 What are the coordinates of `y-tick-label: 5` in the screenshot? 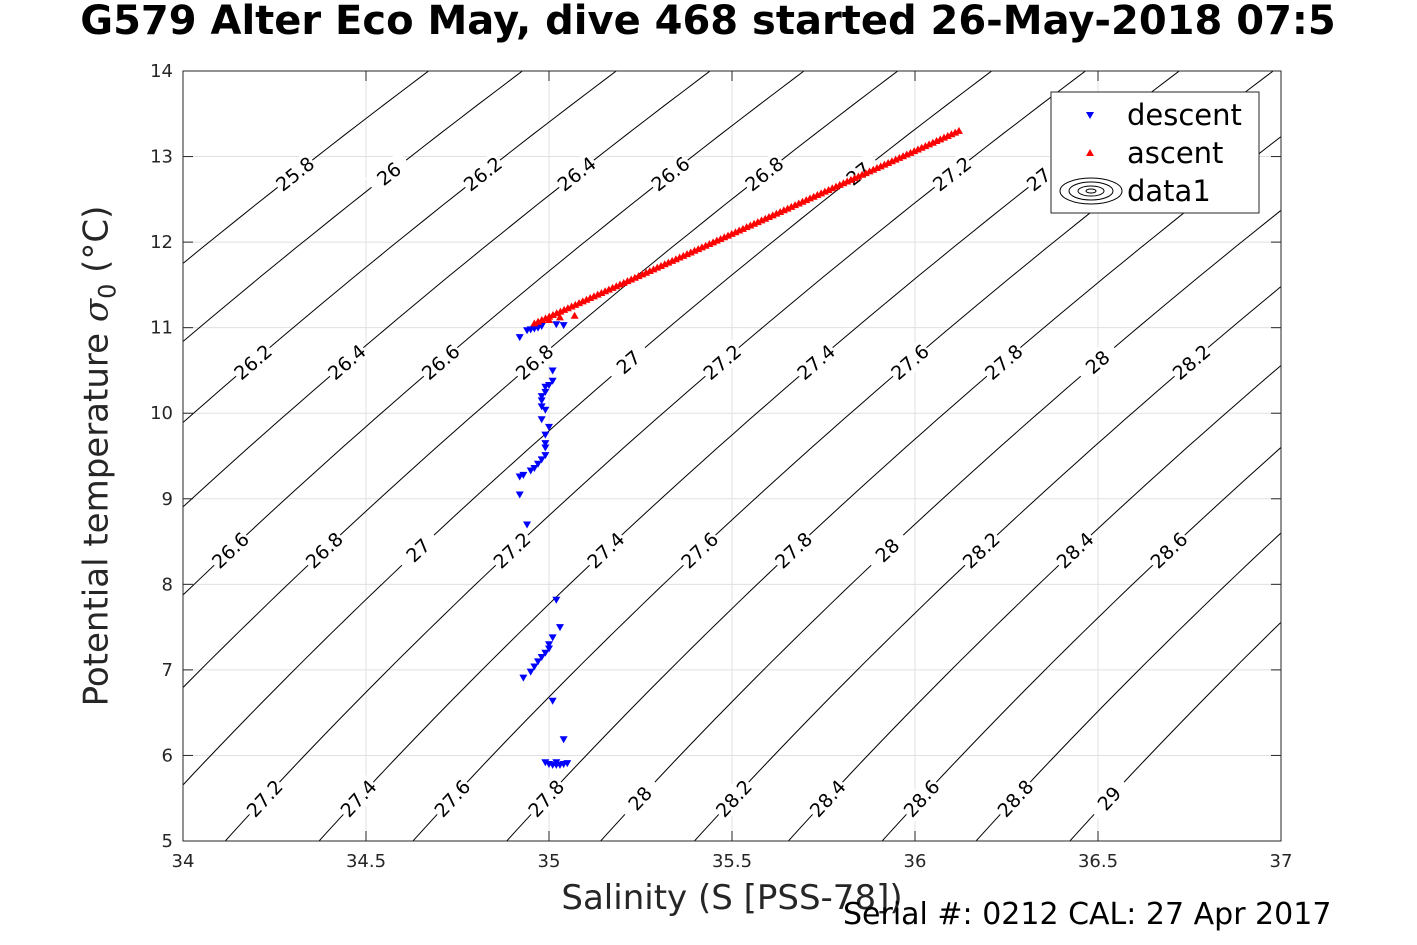 It's located at (167, 841).